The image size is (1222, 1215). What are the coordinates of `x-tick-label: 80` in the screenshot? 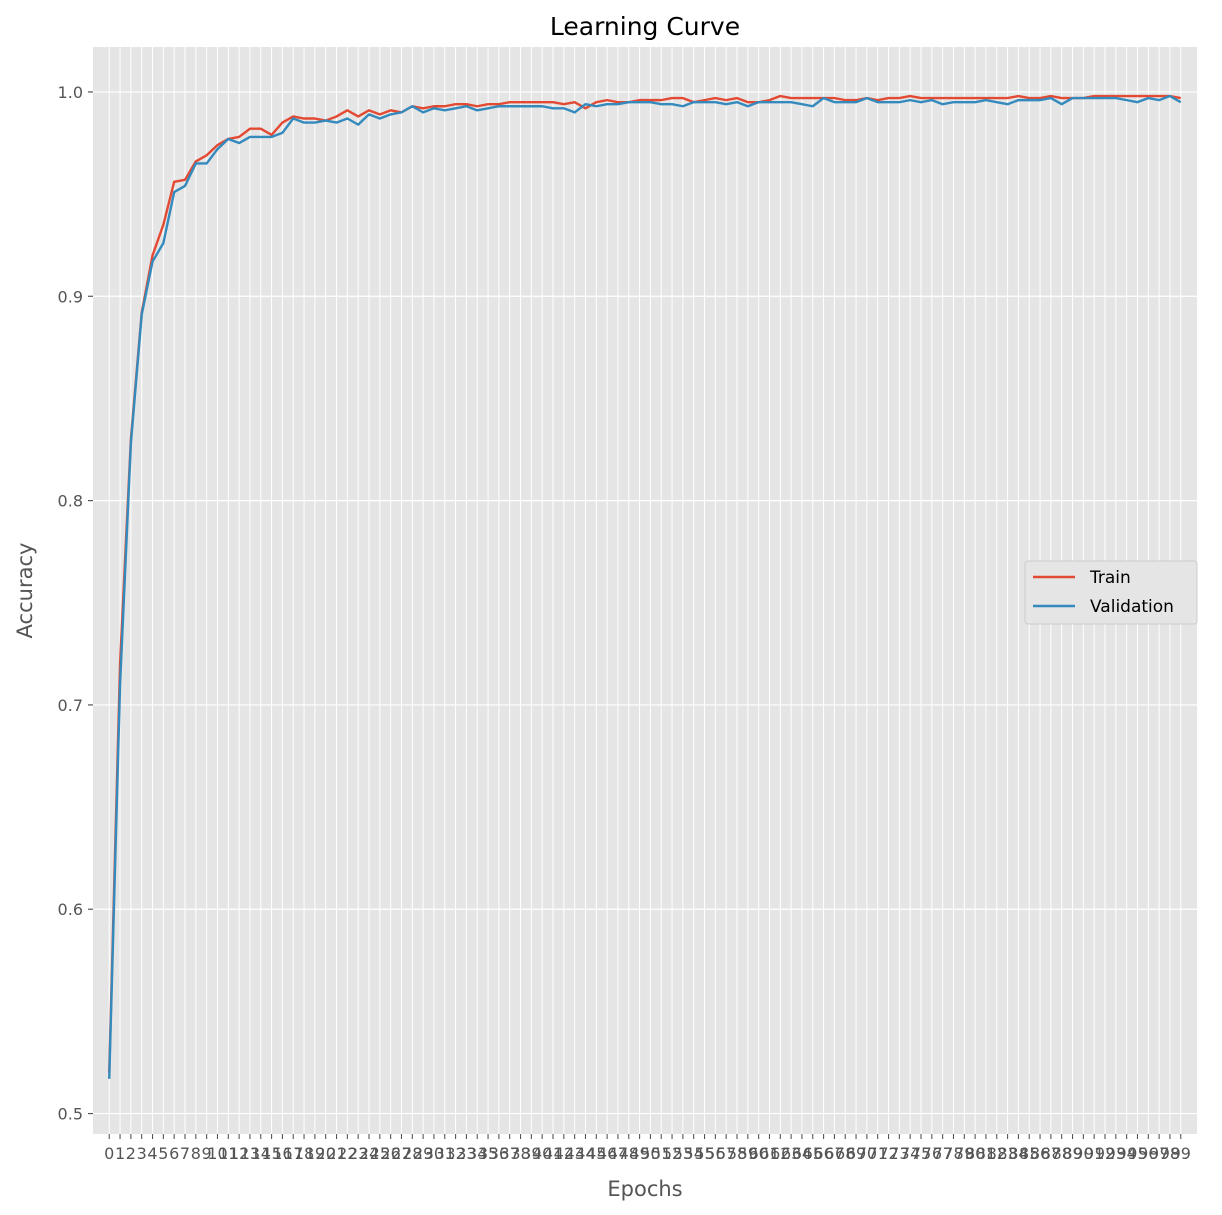 It's located at (975, 1153).